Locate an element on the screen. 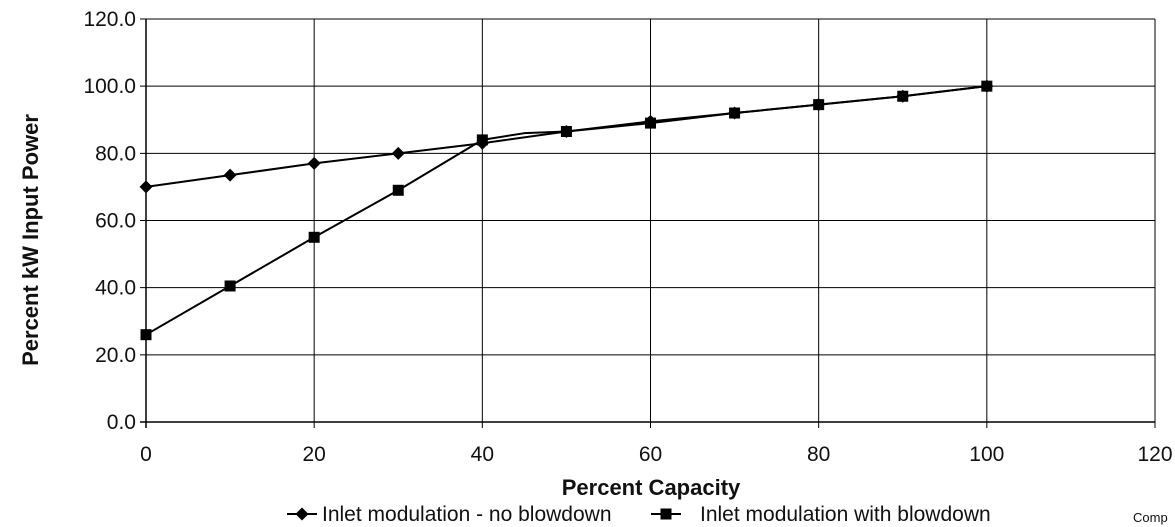  y-tick-label: 40.0 is located at coordinates (115, 288).